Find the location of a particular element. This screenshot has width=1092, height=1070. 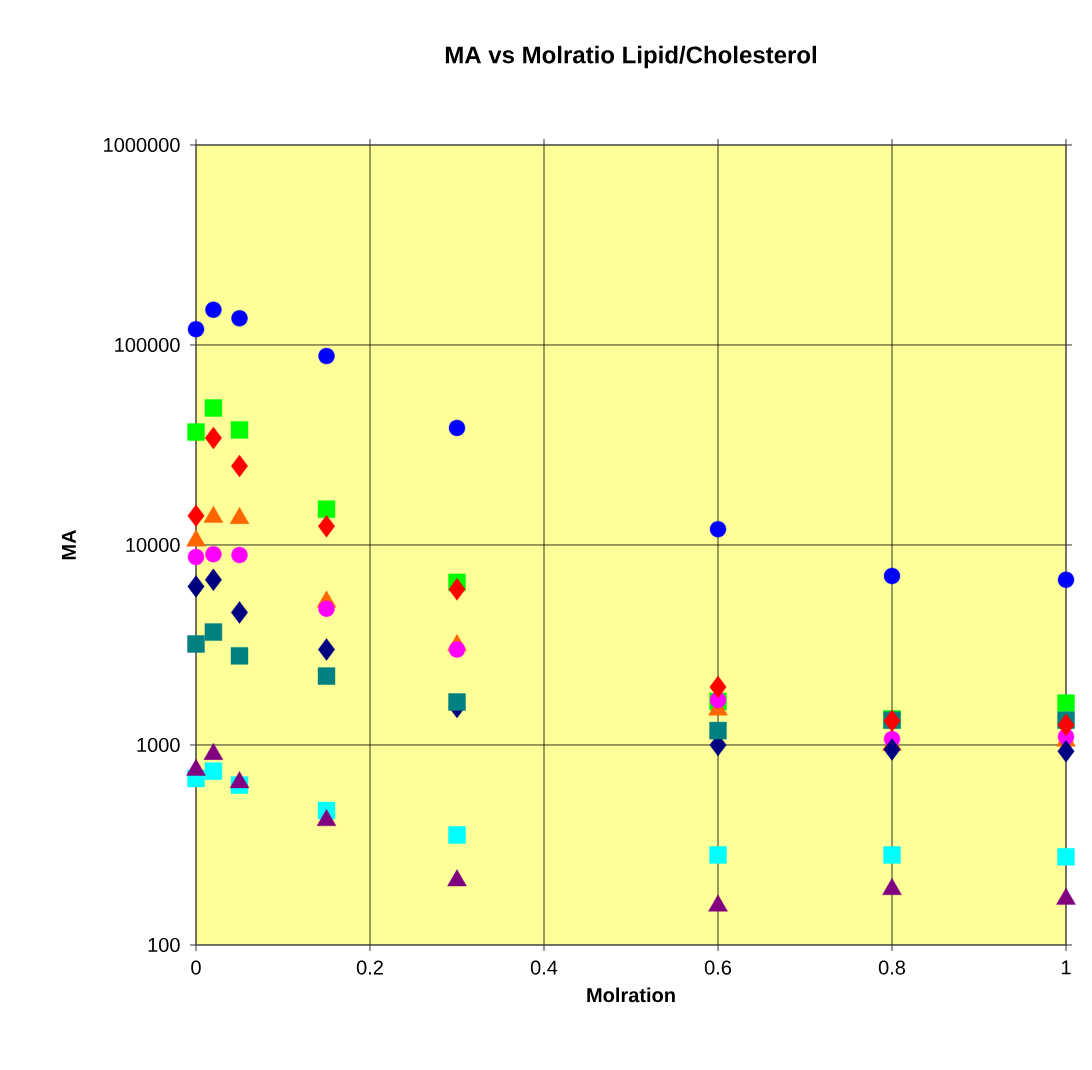

x-tick-label: 0 is located at coordinates (196, 967).